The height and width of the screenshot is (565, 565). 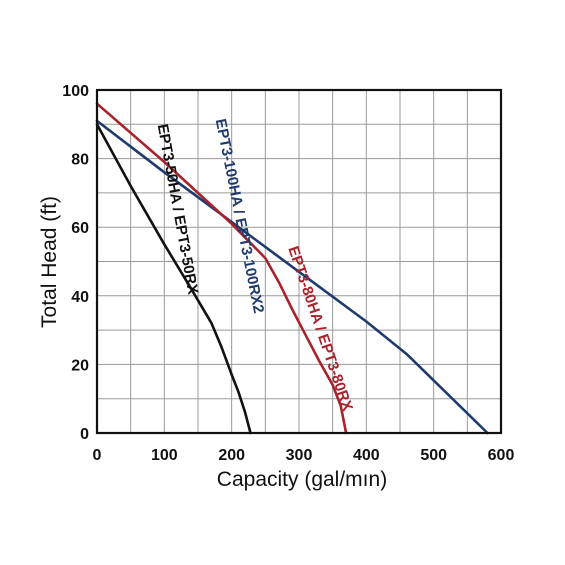 What do you see at coordinates (80, 297) in the screenshot?
I see `y-tick-label: 40` at bounding box center [80, 297].